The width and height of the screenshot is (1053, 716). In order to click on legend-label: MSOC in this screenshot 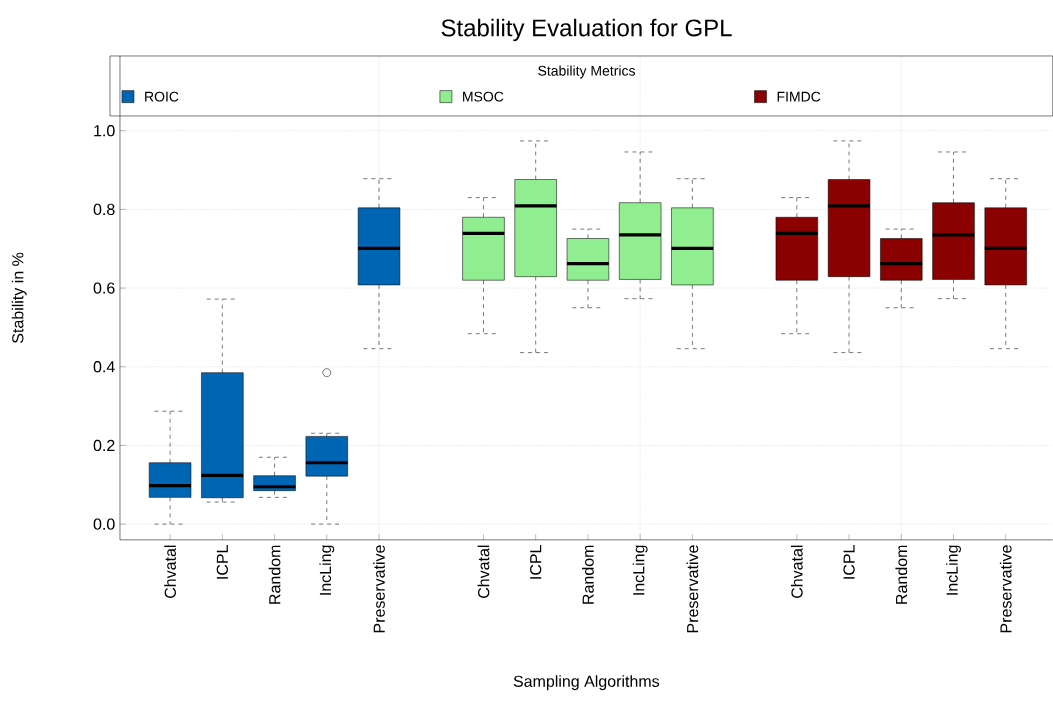, I will do `click(483, 96)`.